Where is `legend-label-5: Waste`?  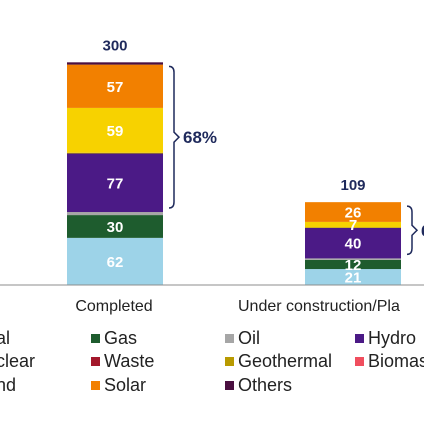 legend-label-5: Waste is located at coordinates (129, 361).